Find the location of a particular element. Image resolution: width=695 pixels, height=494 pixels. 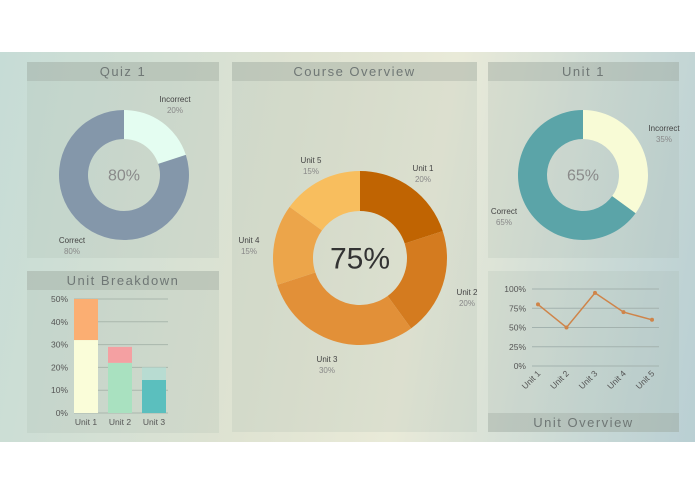

panel-title: Quiz 1 is located at coordinates (123, 71).